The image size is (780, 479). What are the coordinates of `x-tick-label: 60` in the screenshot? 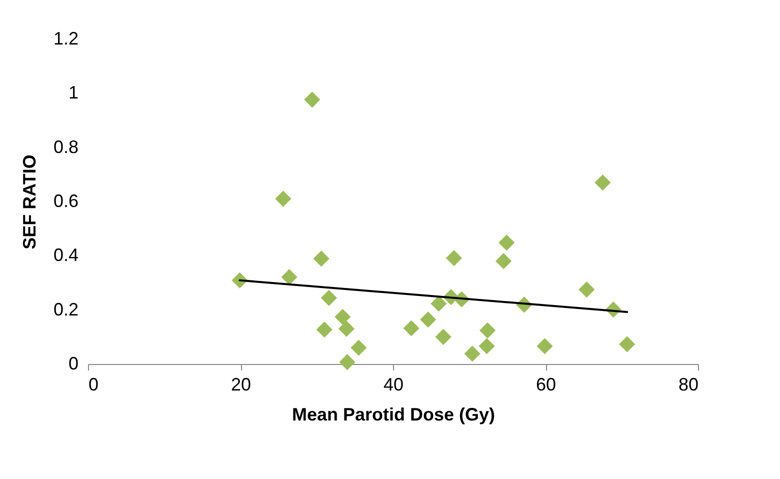 It's located at (546, 384).